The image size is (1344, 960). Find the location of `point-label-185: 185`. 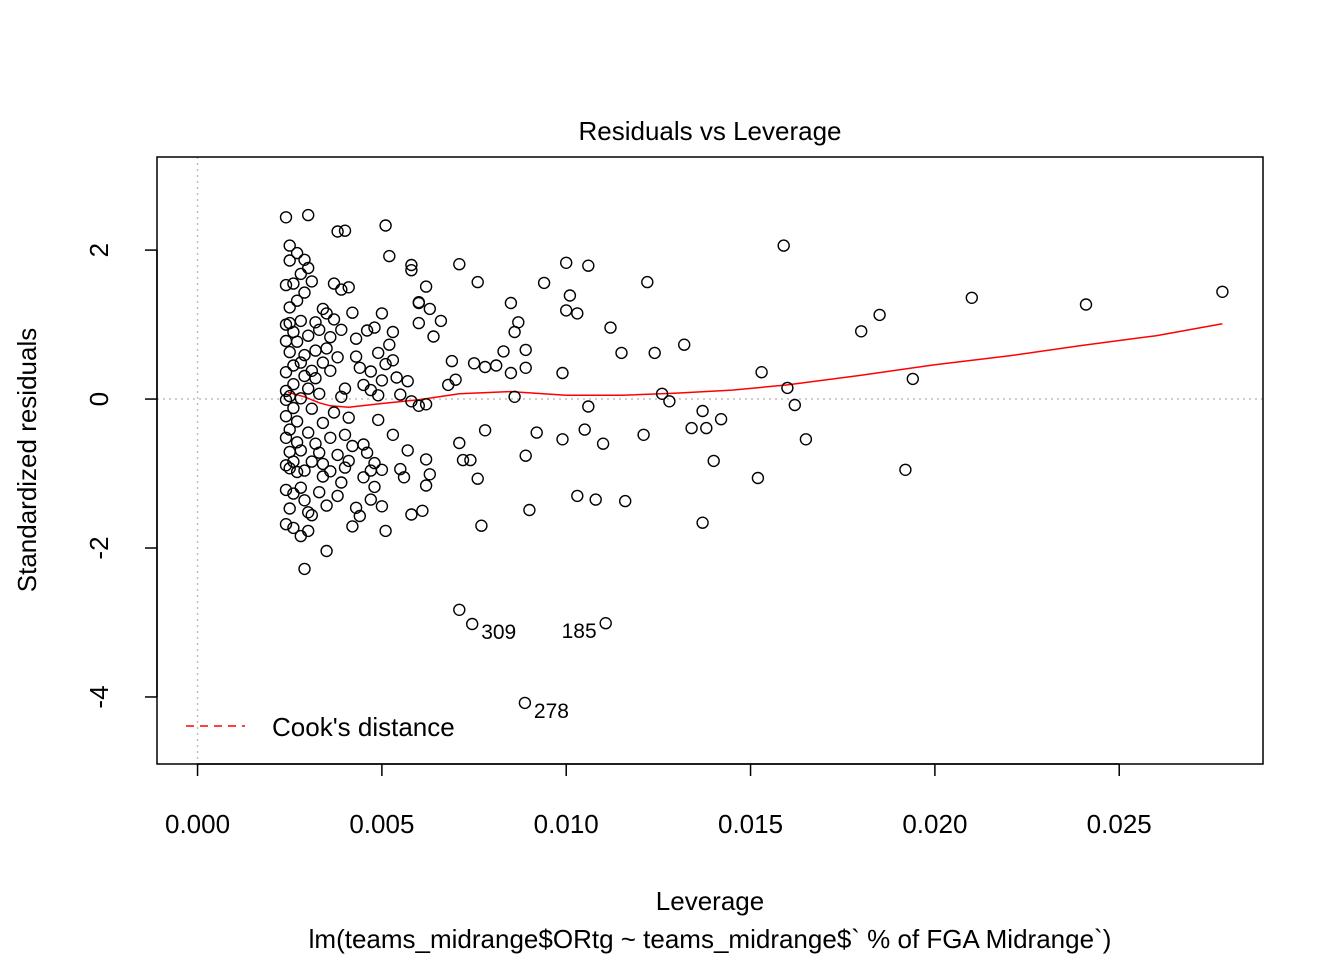

point-label-185: 185 is located at coordinates (579, 631).